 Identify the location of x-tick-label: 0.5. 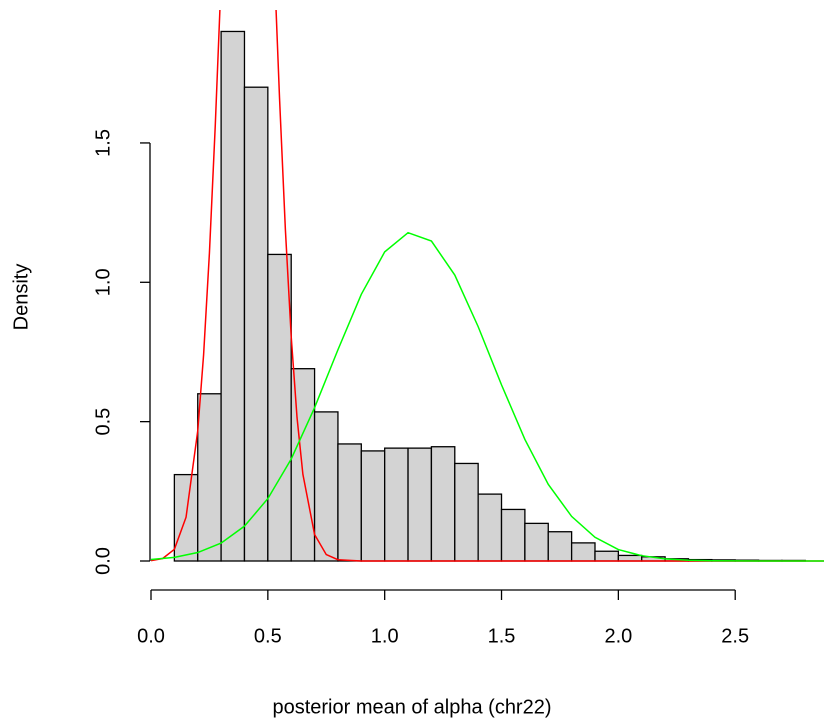
(268, 636).